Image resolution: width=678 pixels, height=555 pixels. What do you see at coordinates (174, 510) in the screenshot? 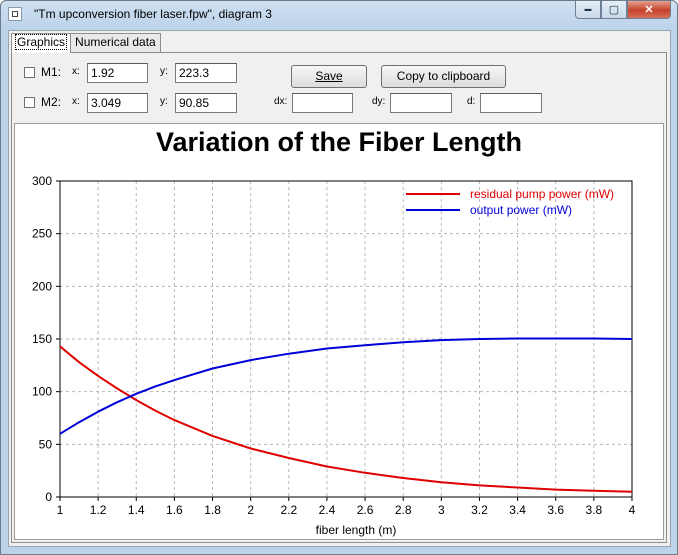
I see `x-tick-label: 1.6` at bounding box center [174, 510].